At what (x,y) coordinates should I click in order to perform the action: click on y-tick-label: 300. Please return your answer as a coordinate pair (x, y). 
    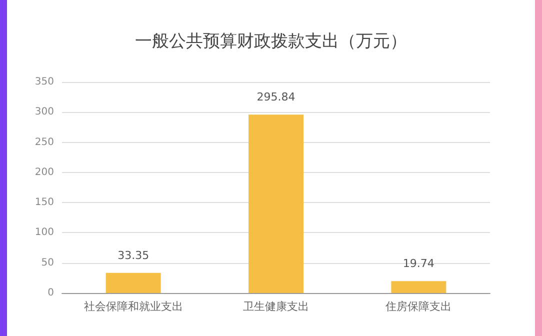
    Looking at the image, I should click on (44, 112).